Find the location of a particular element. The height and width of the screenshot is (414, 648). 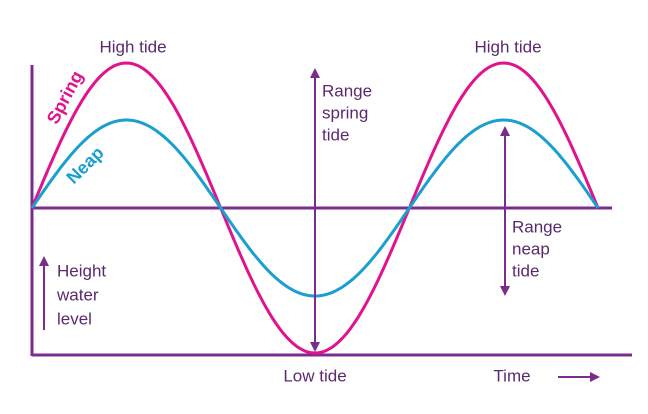

spring-label: Spring is located at coordinates (65, 98).